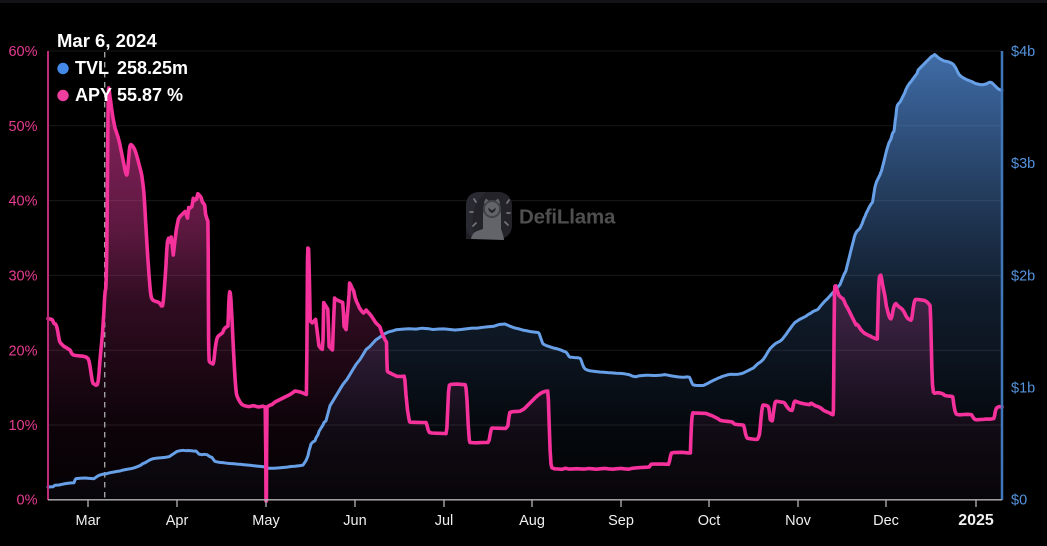 The width and height of the screenshot is (1047, 546). I want to click on svg-text: Aug, so click(532, 521).